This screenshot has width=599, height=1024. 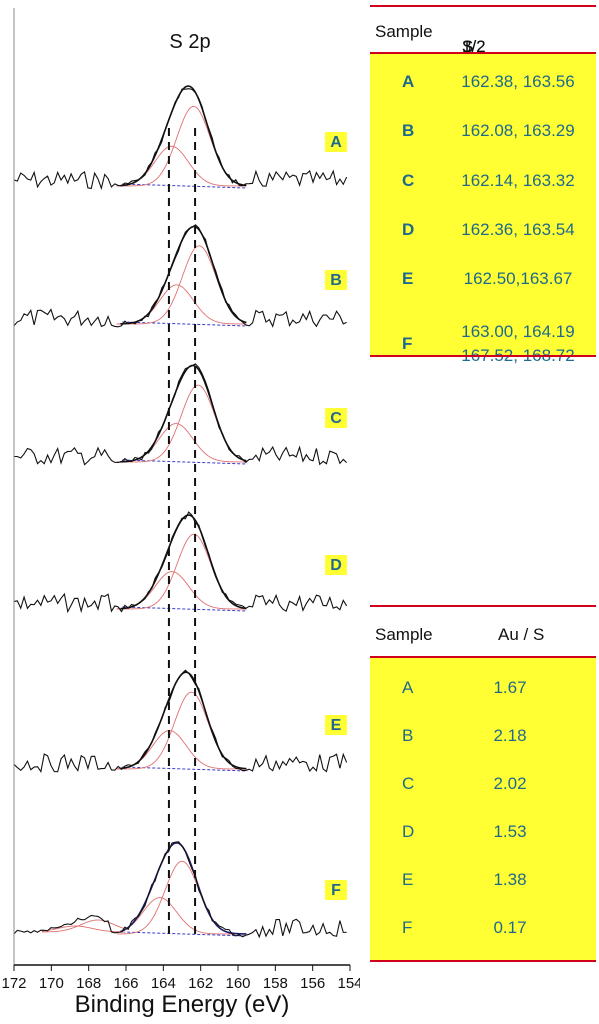 I want to click on sample-label: E, so click(x=336, y=725).